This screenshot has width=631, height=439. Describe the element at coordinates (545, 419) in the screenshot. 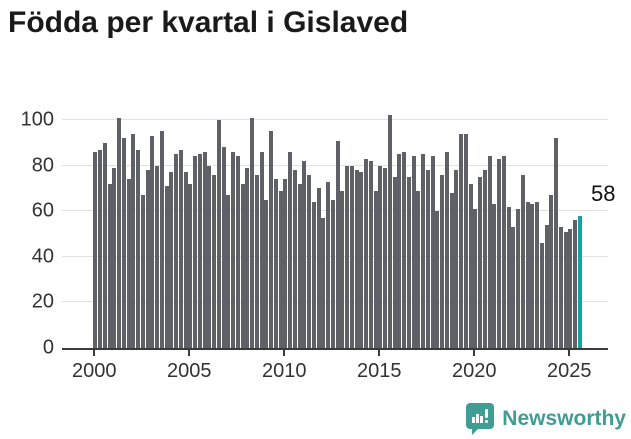

I see `newsworthy-logo: Newsworthy` at that location.